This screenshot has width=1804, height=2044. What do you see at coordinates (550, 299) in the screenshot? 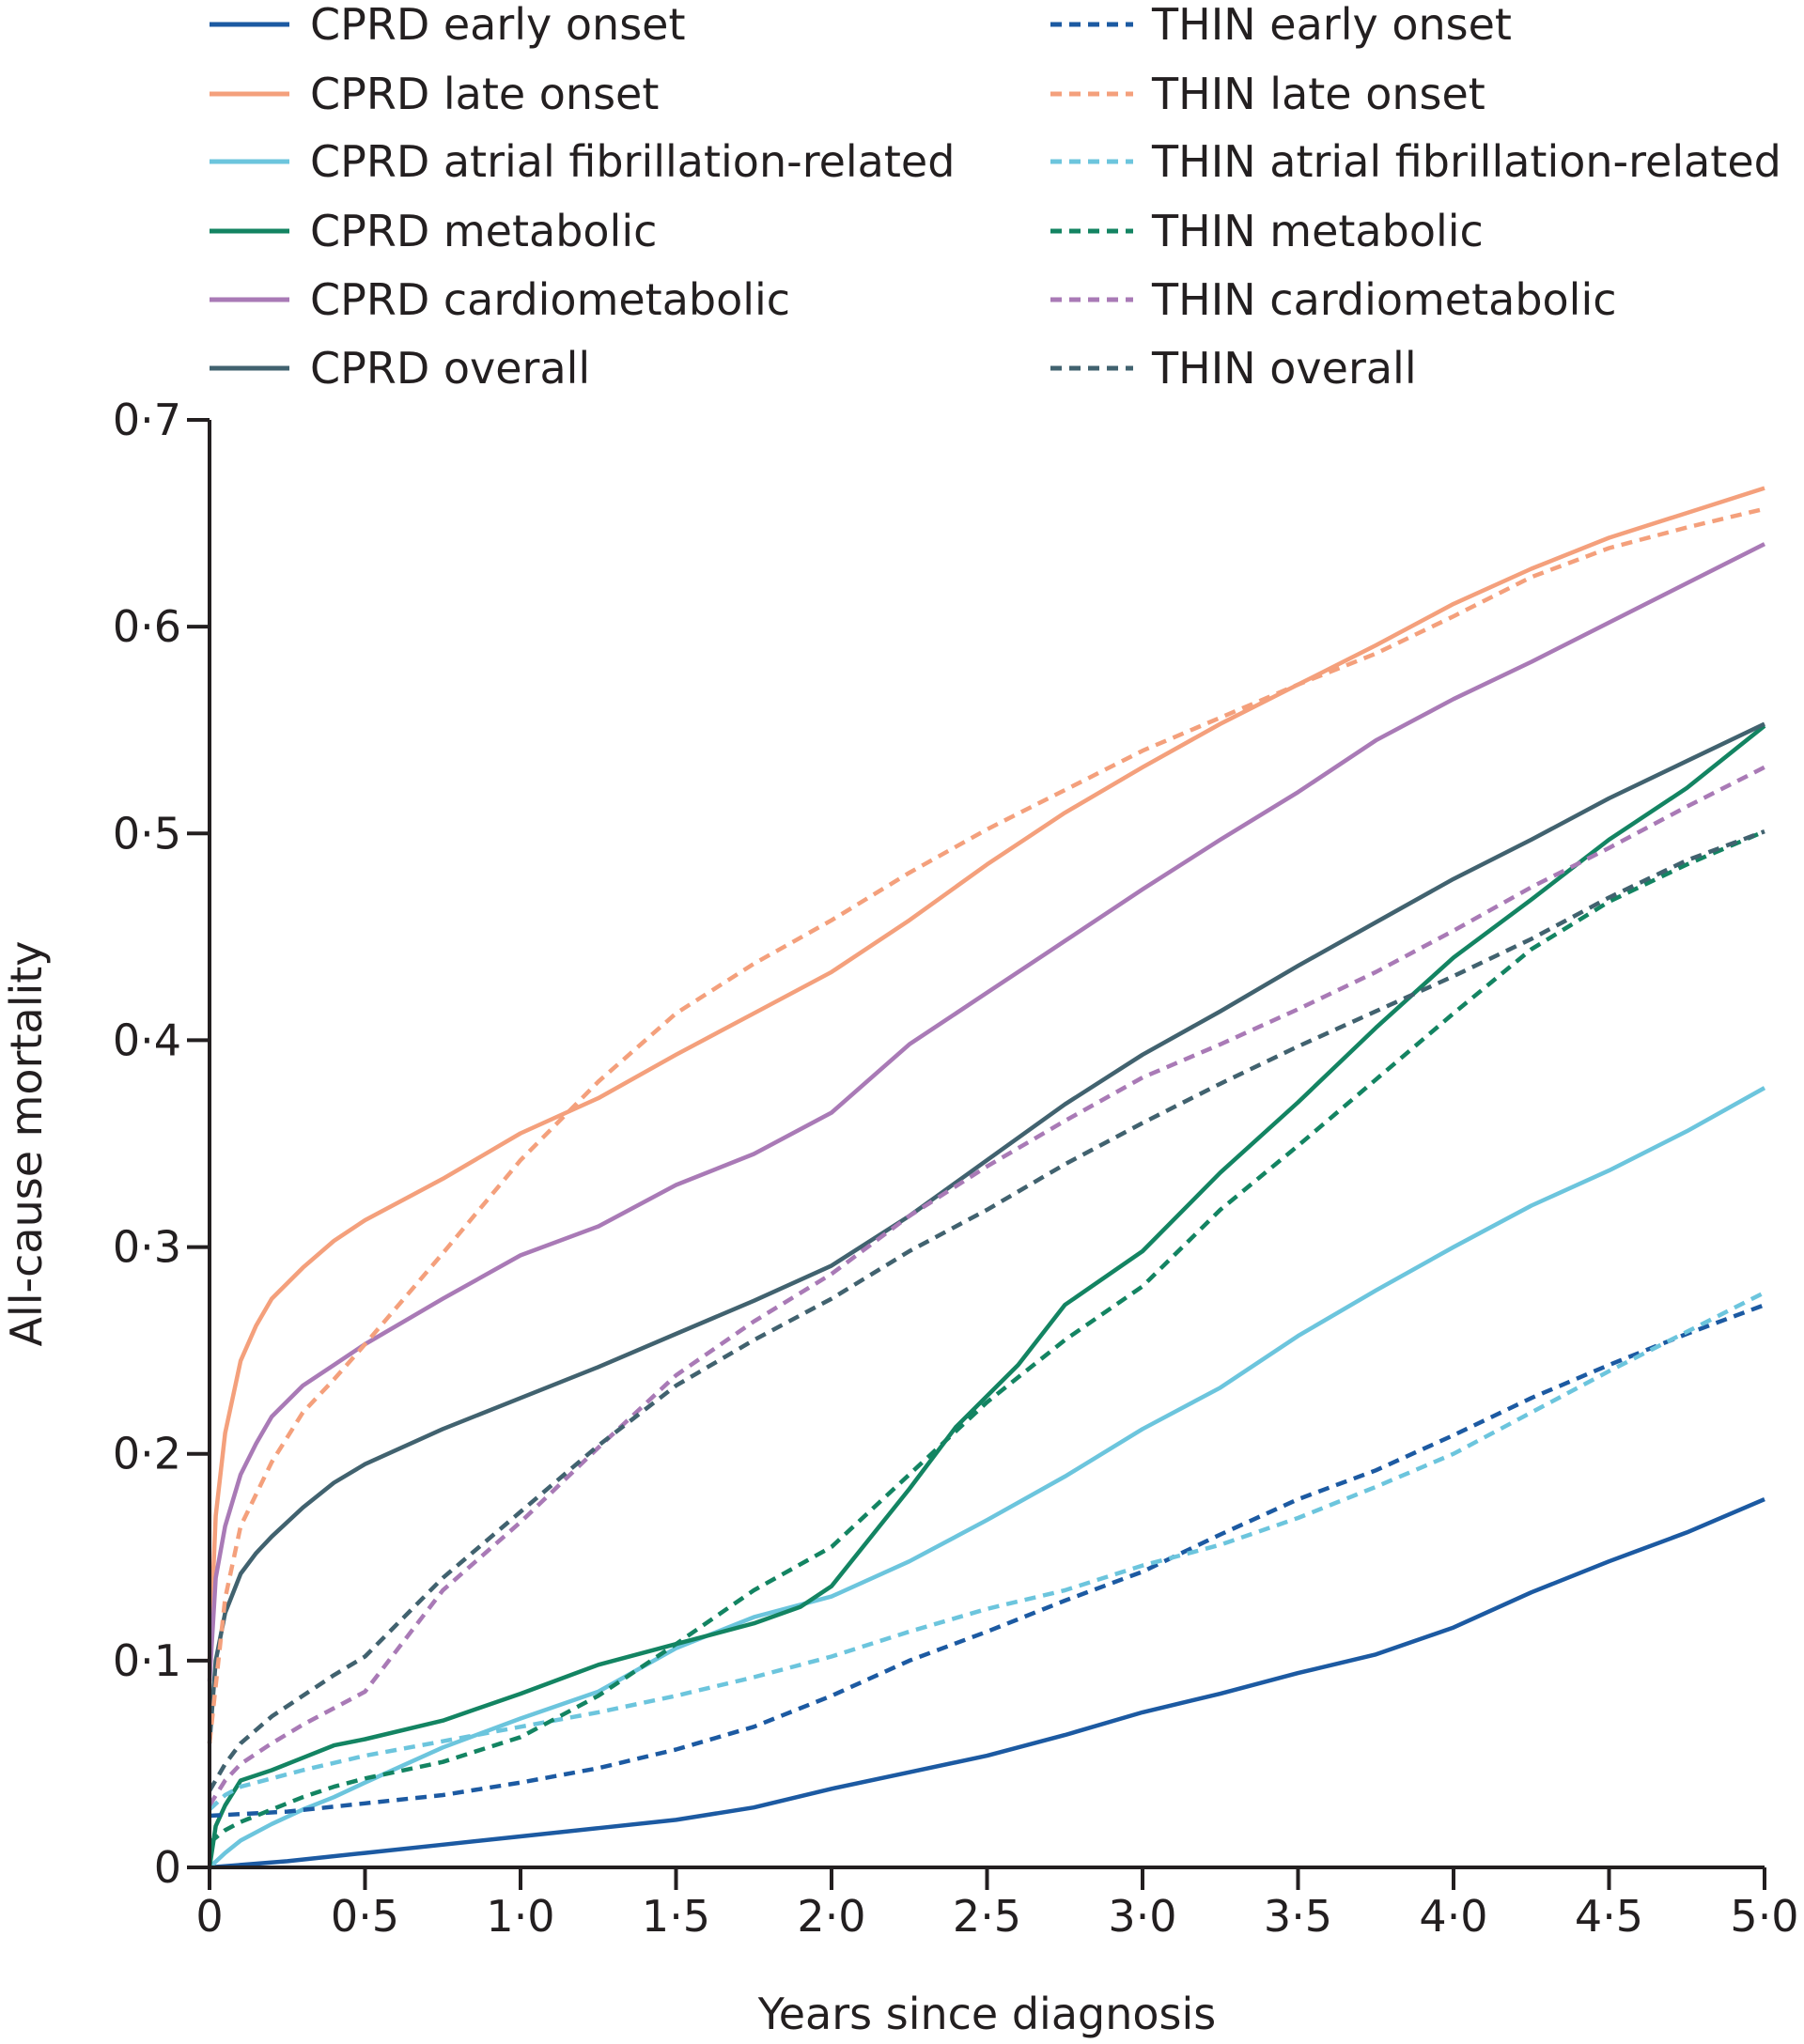
I see `legend-label: CPRD cardiometabolic` at bounding box center [550, 299].